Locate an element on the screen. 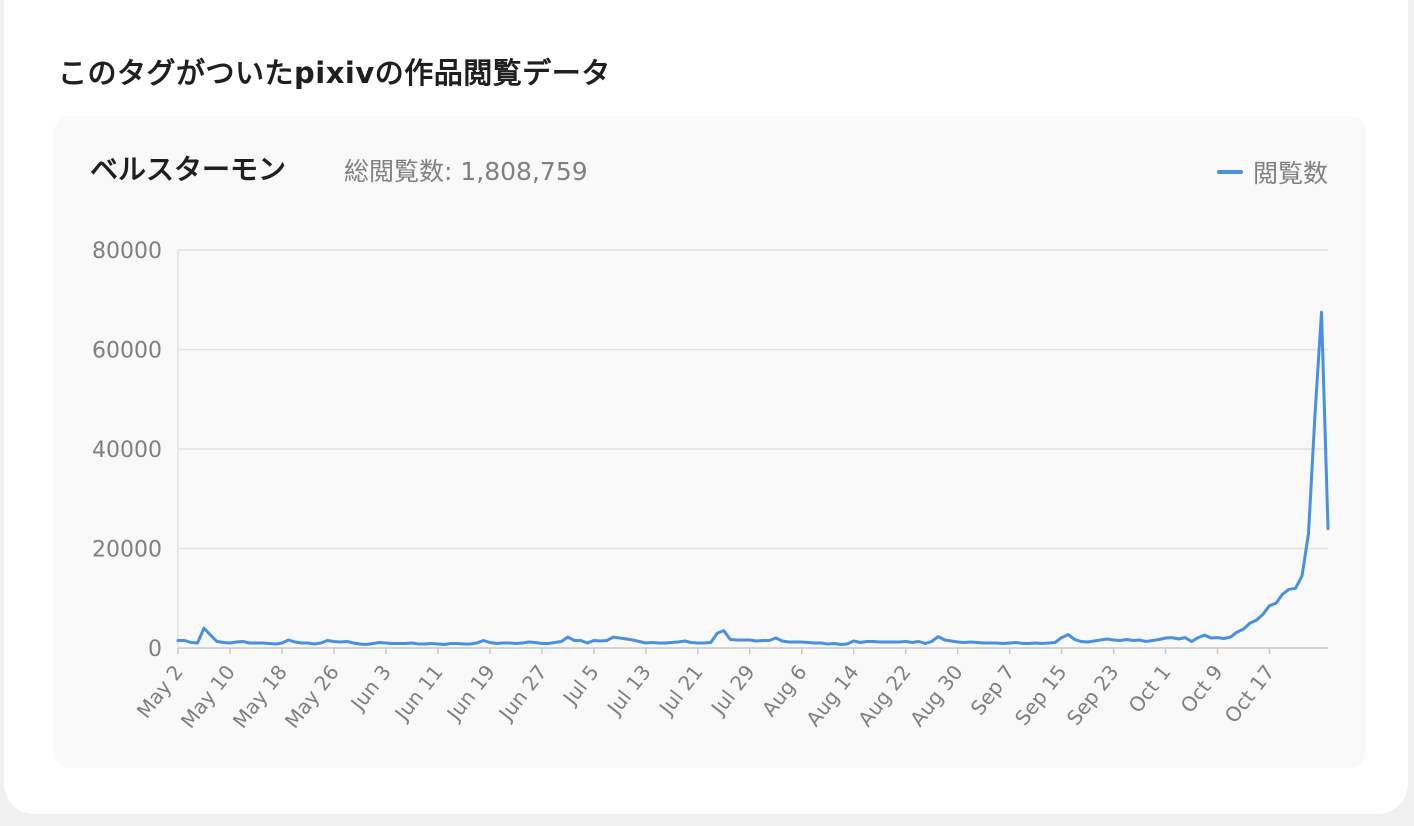 Image resolution: width=1414 pixels, height=826 pixels. x-tick-label: Sep 23 is located at coordinates (1093, 695).